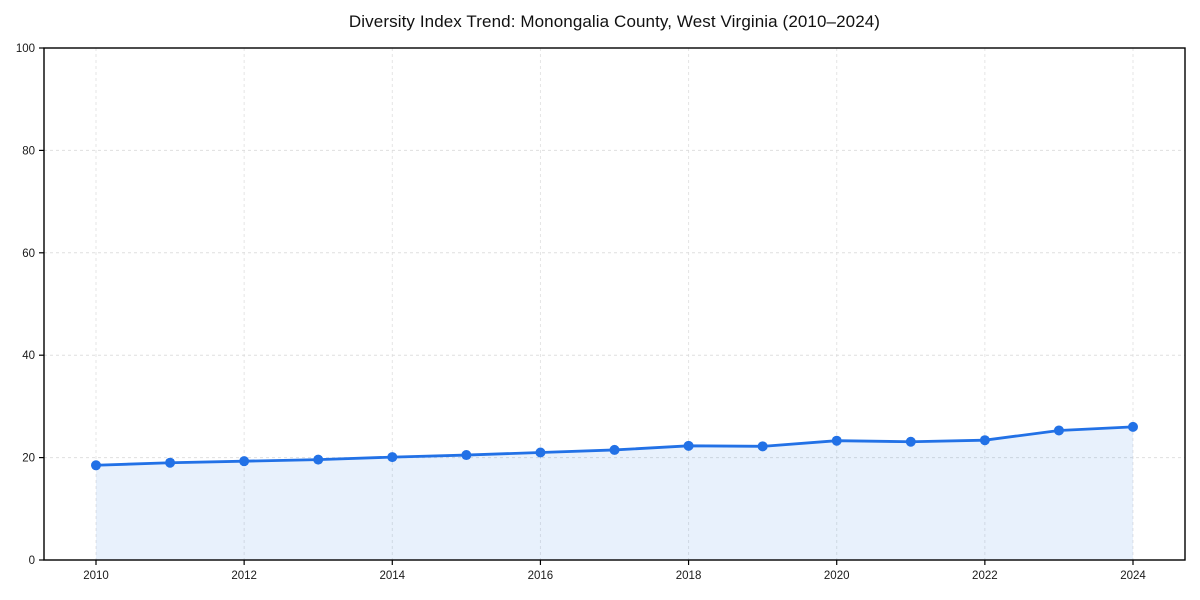 The height and width of the screenshot is (600, 1200). What do you see at coordinates (28, 459) in the screenshot?
I see `y-tick-label: 20` at bounding box center [28, 459].